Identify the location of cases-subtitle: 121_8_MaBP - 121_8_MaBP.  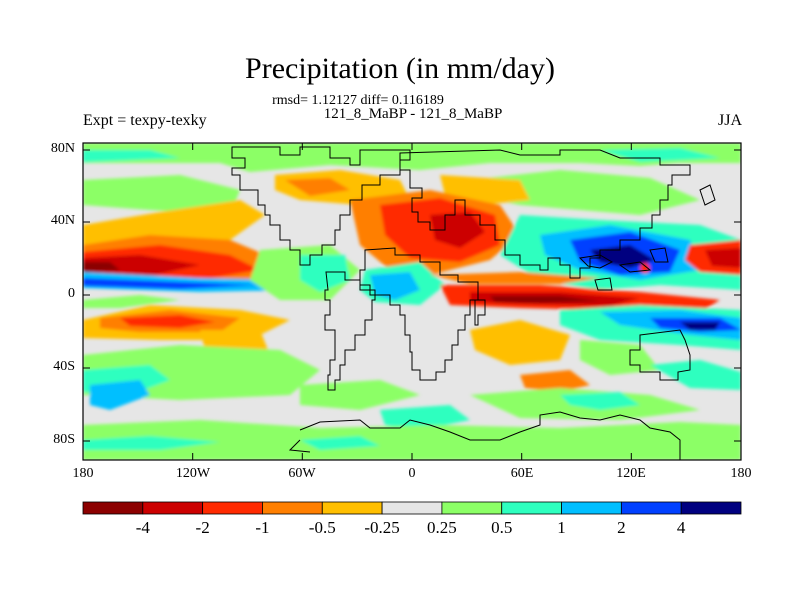
(413, 114).